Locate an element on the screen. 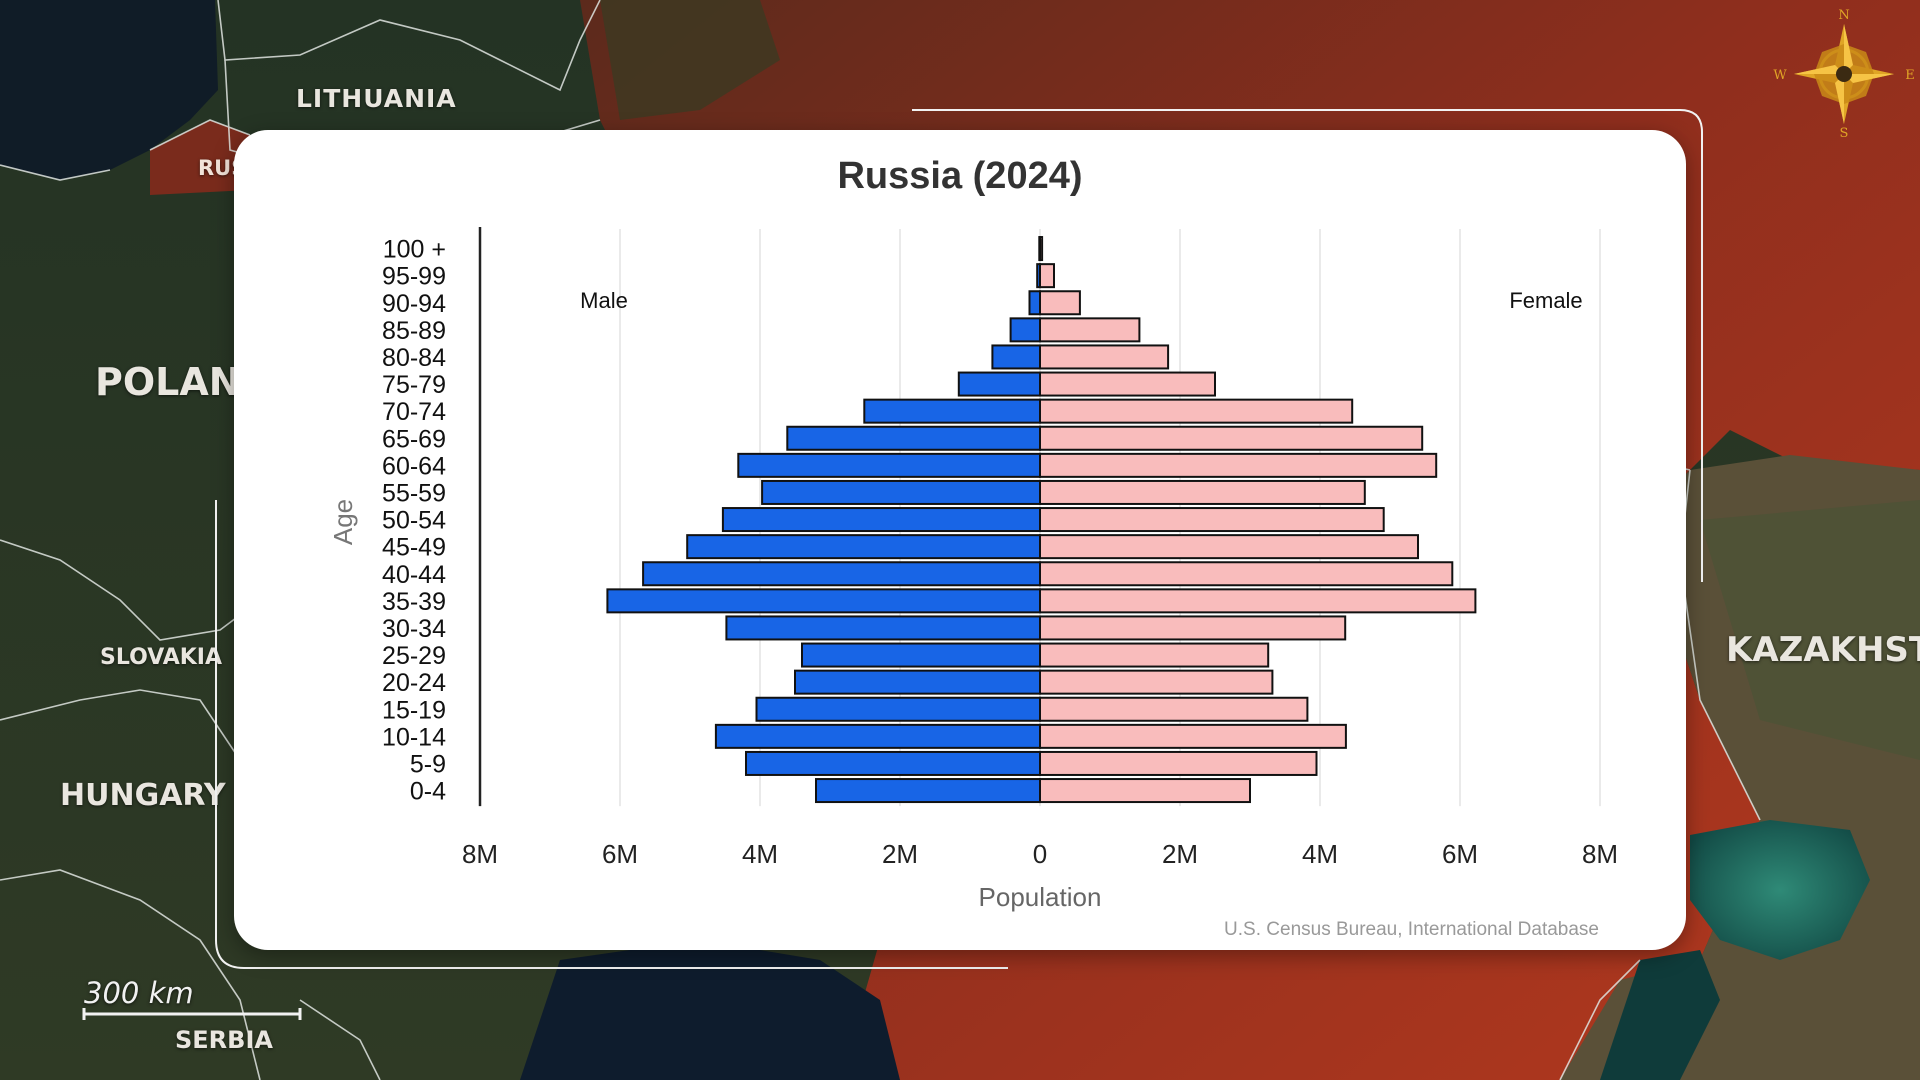  y-tick-label: 20-24 is located at coordinates (414, 683).